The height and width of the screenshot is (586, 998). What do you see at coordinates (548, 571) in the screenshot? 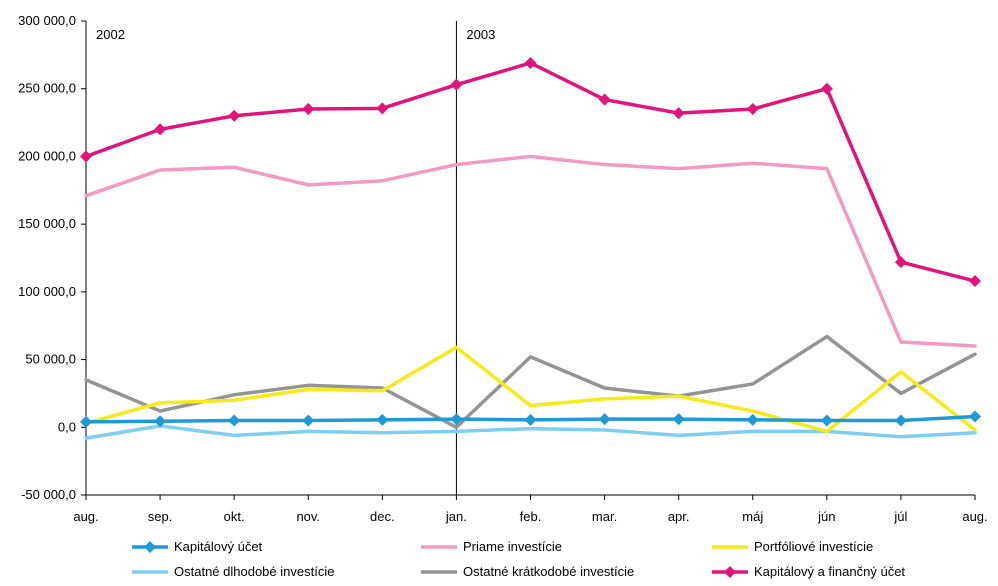
I see `legend-label: Ostatné krátkodobé investície` at bounding box center [548, 571].